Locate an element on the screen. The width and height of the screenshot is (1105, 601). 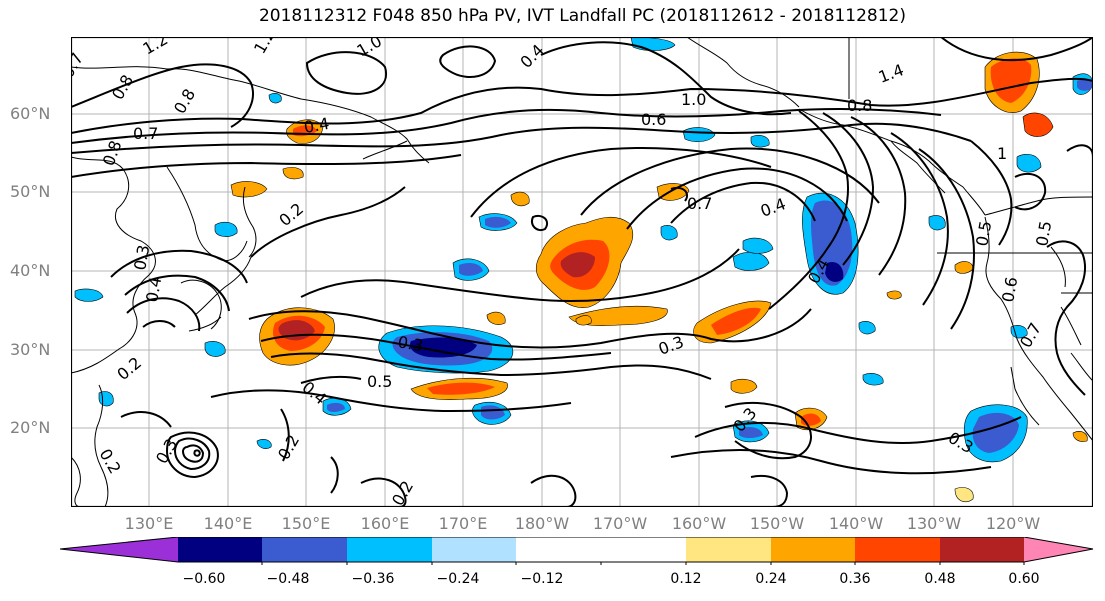
lon-label-120w: 120°W is located at coordinates (1013, 523).